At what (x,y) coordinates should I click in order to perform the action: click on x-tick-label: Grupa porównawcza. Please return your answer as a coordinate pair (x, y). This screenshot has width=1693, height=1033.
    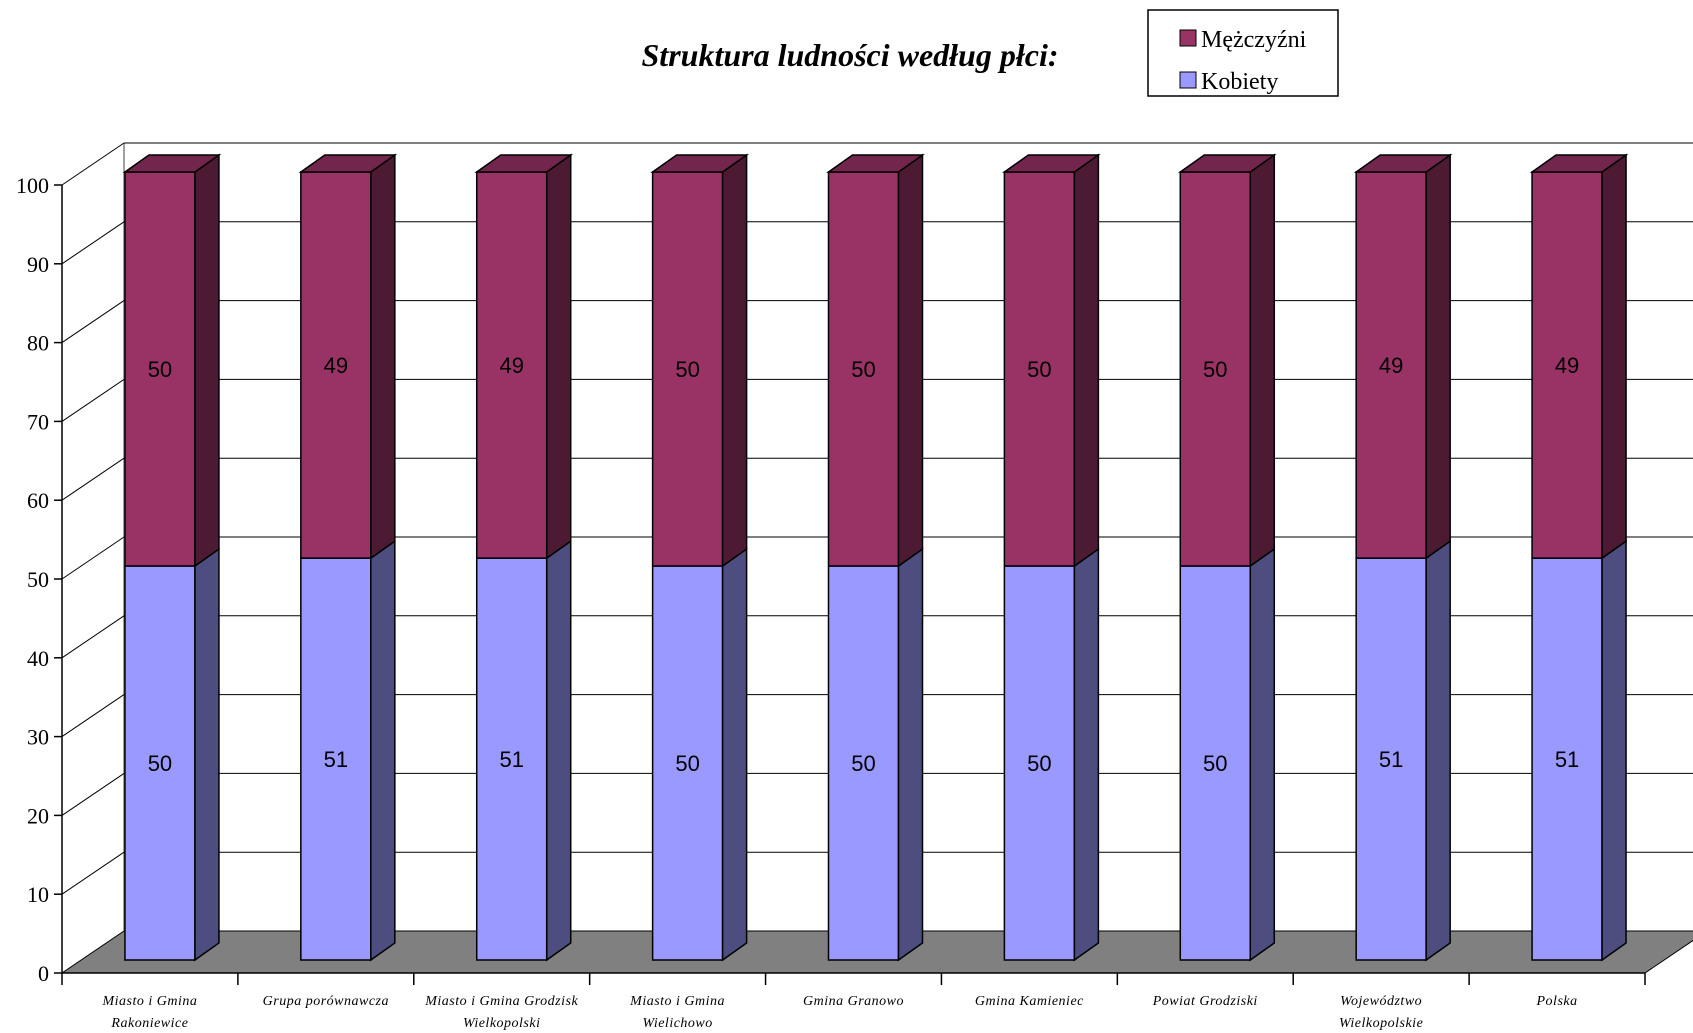
    Looking at the image, I should click on (326, 1001).